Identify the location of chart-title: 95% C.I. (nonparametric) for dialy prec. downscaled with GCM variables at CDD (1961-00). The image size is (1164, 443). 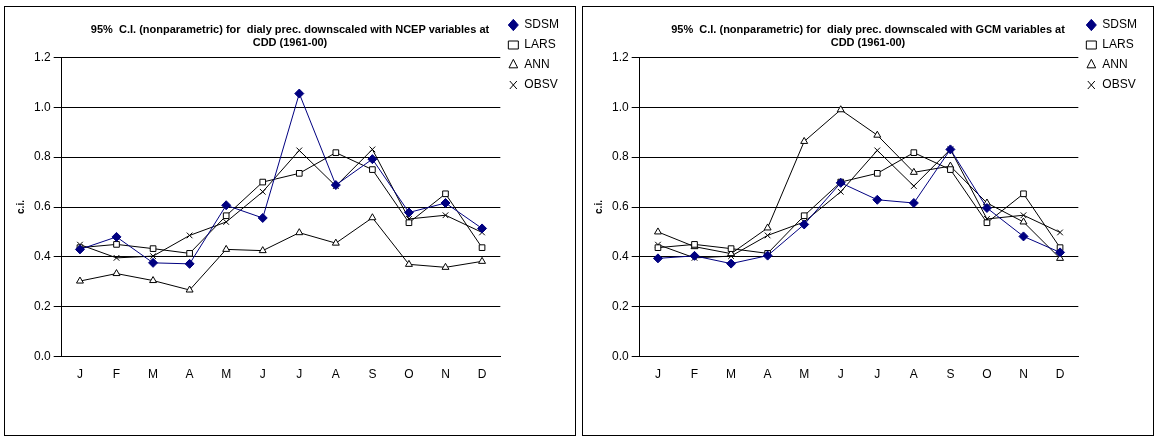
(868, 35).